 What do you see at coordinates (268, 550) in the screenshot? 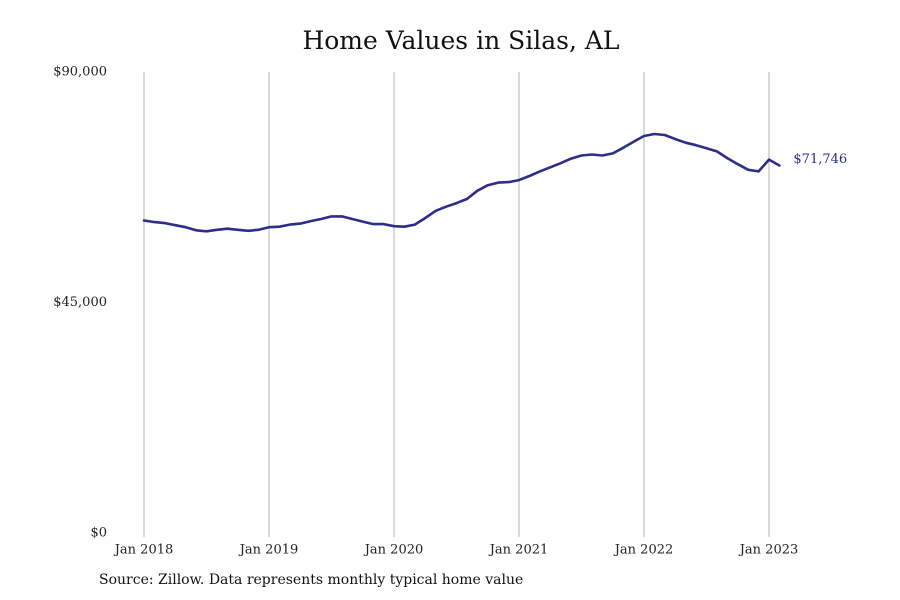
I see `x-tick-label: Jan 2019` at bounding box center [268, 550].